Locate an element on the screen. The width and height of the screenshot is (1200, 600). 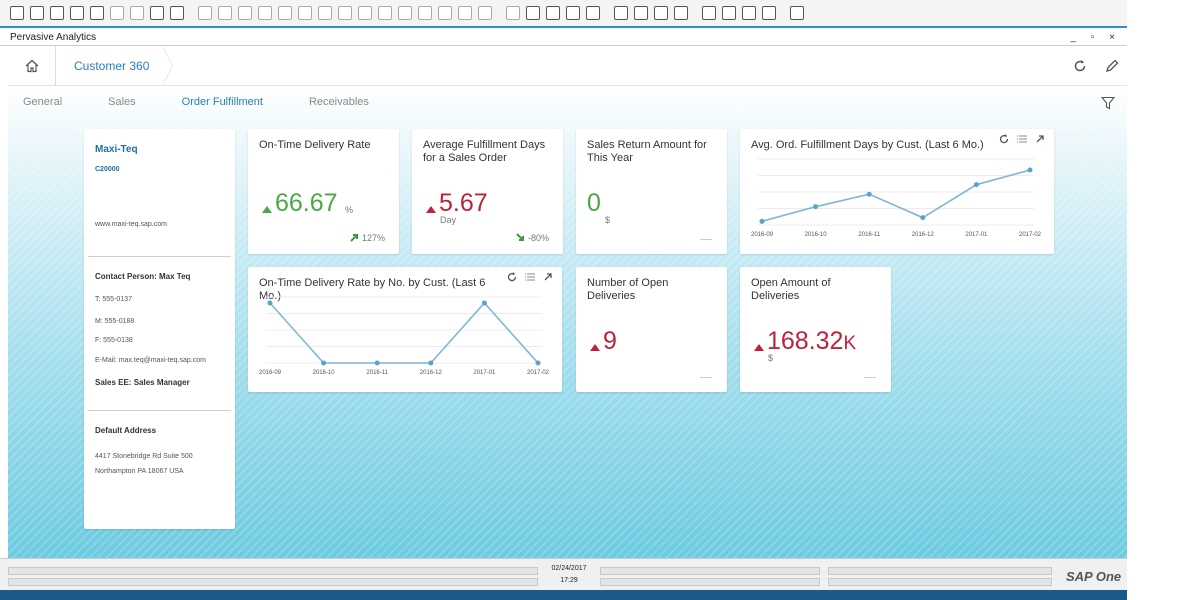
customer-website: www.maxi-teq.sap.com is located at coordinates (131, 224).